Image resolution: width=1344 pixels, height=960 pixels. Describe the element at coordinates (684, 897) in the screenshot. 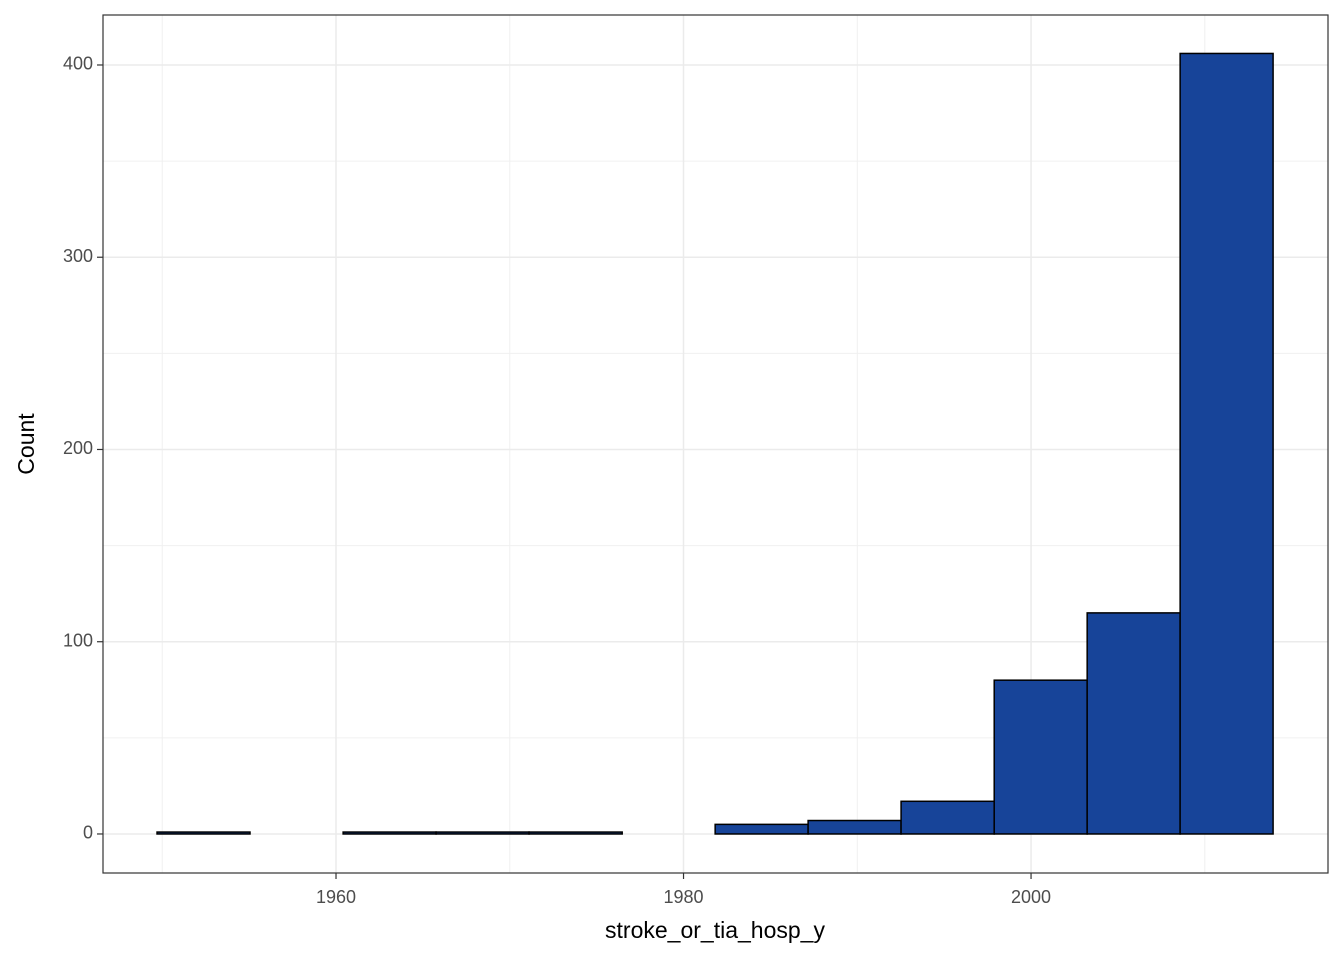

I see `x-tick-label: 1980` at that location.